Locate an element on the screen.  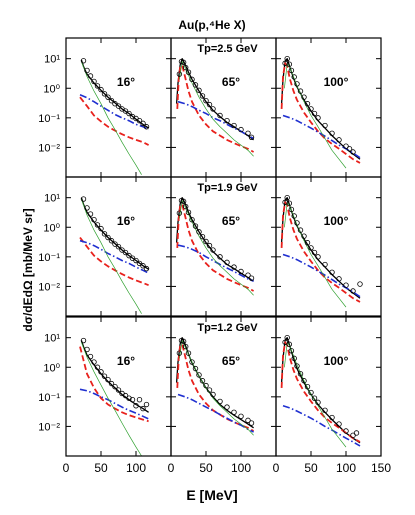
panel-r2-c1: 65° Tp=1.2 GeV is located at coordinates (223, 386).